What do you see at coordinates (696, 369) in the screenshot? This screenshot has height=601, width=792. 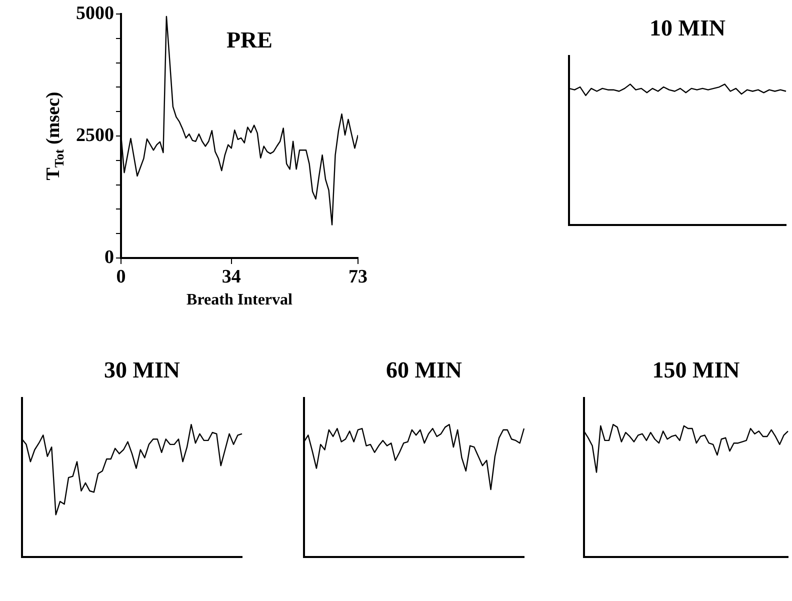 I see `chart-title: 150 MIN` at bounding box center [696, 369].